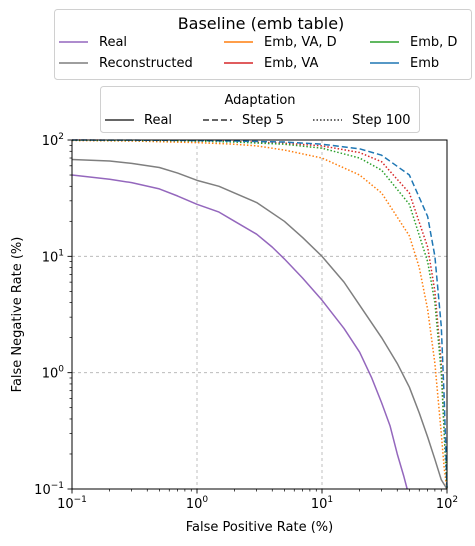  I want to click on x-tick-label-1: 10⁰, so click(197, 503).